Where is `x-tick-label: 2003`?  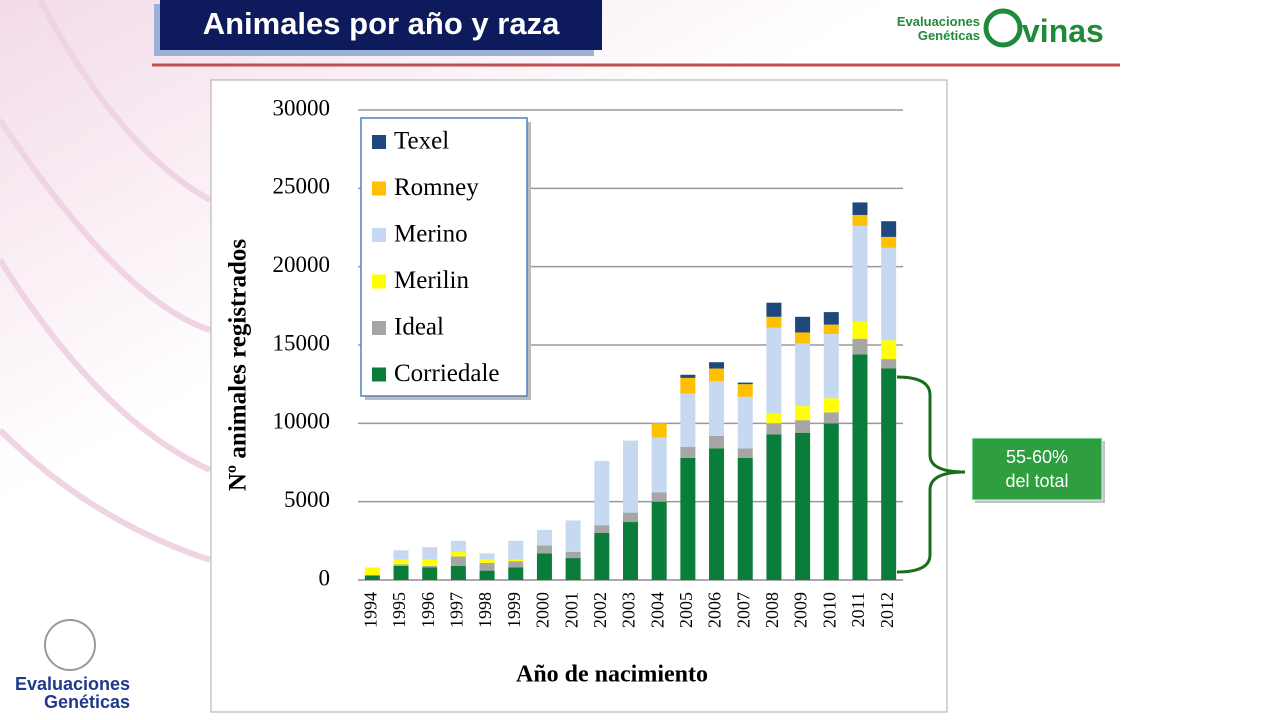
x-tick-label: 2003 is located at coordinates (629, 610).